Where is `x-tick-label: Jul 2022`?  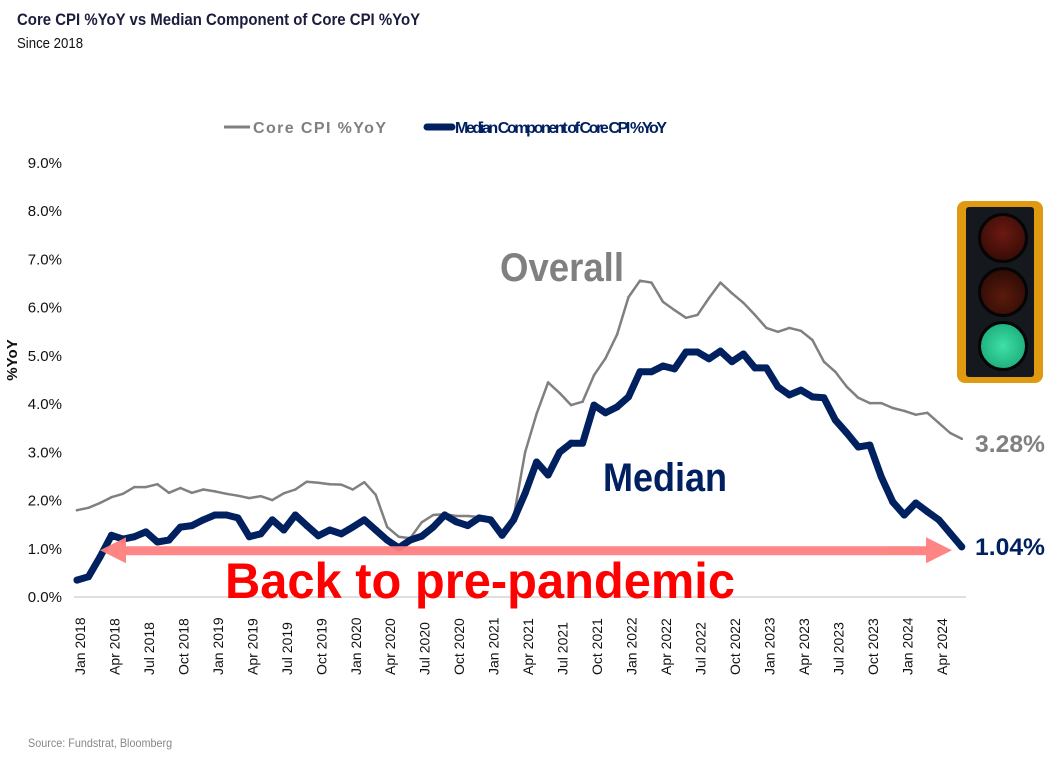
x-tick-label: Jul 2022 is located at coordinates (700, 648).